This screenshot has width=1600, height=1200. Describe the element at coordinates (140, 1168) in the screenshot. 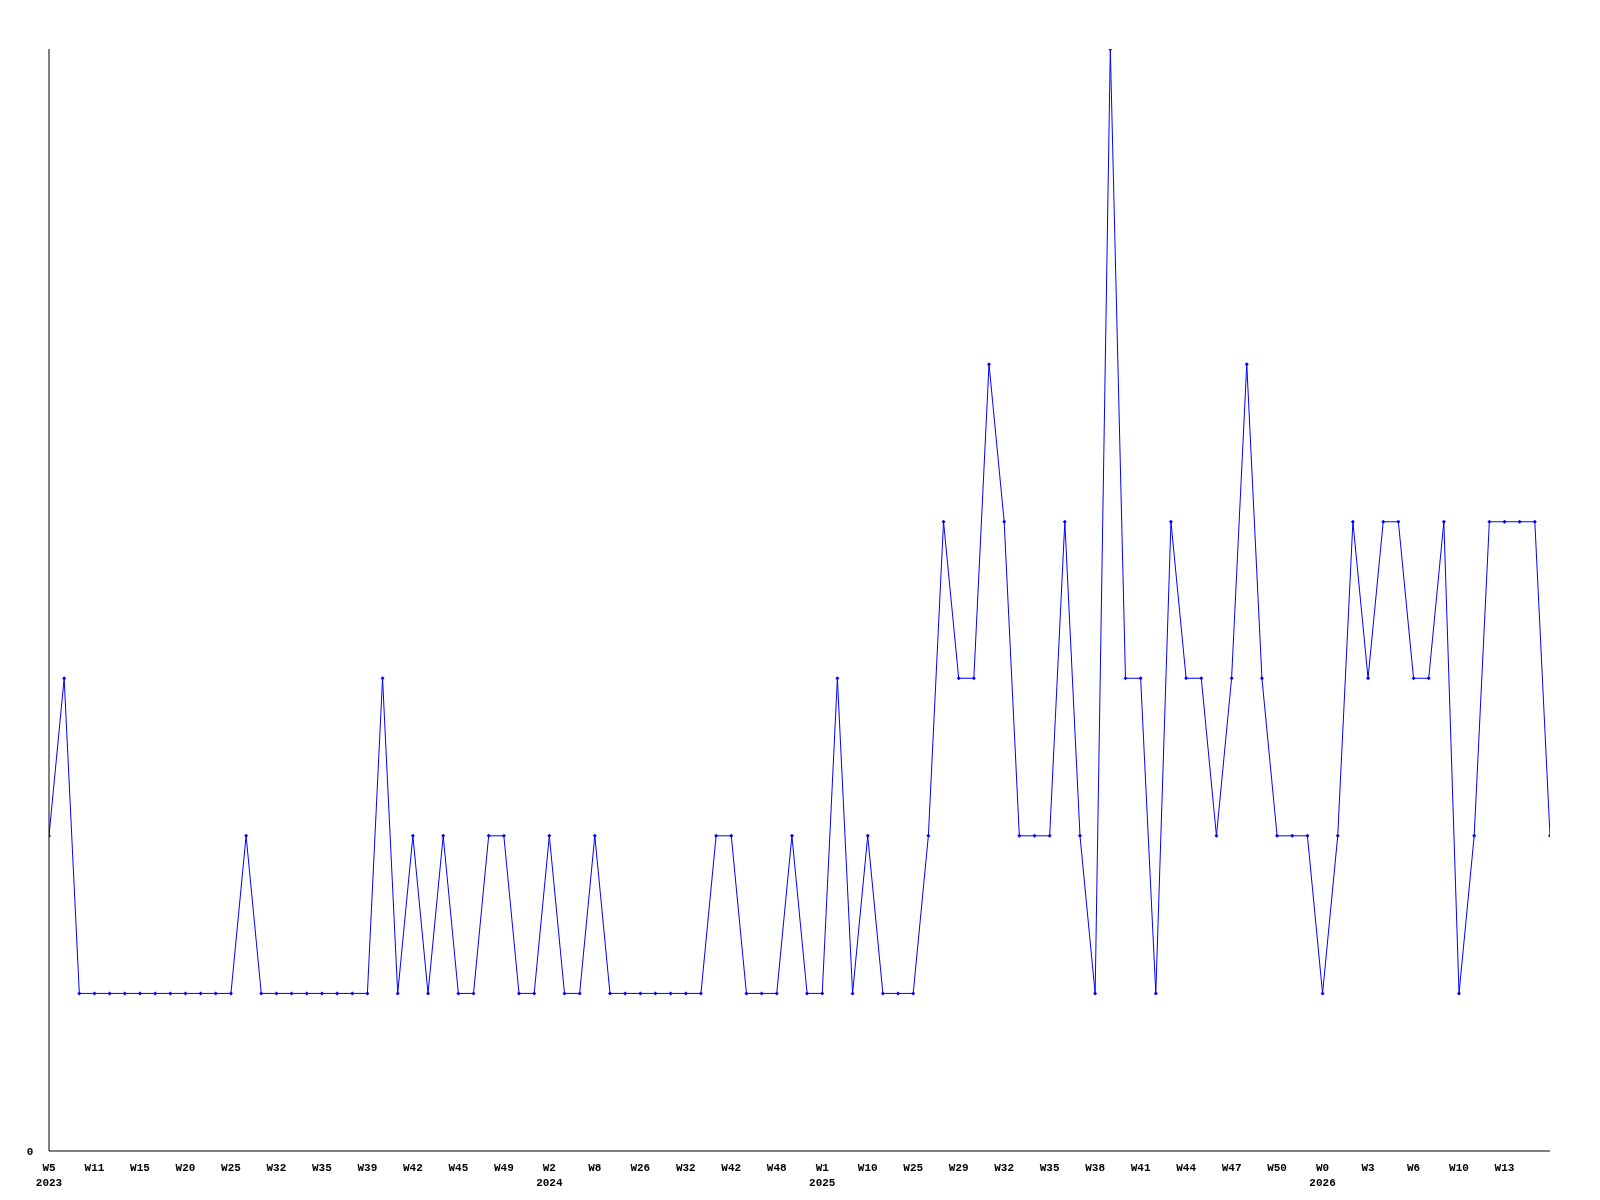

I see `x-tick-label: W15` at that location.